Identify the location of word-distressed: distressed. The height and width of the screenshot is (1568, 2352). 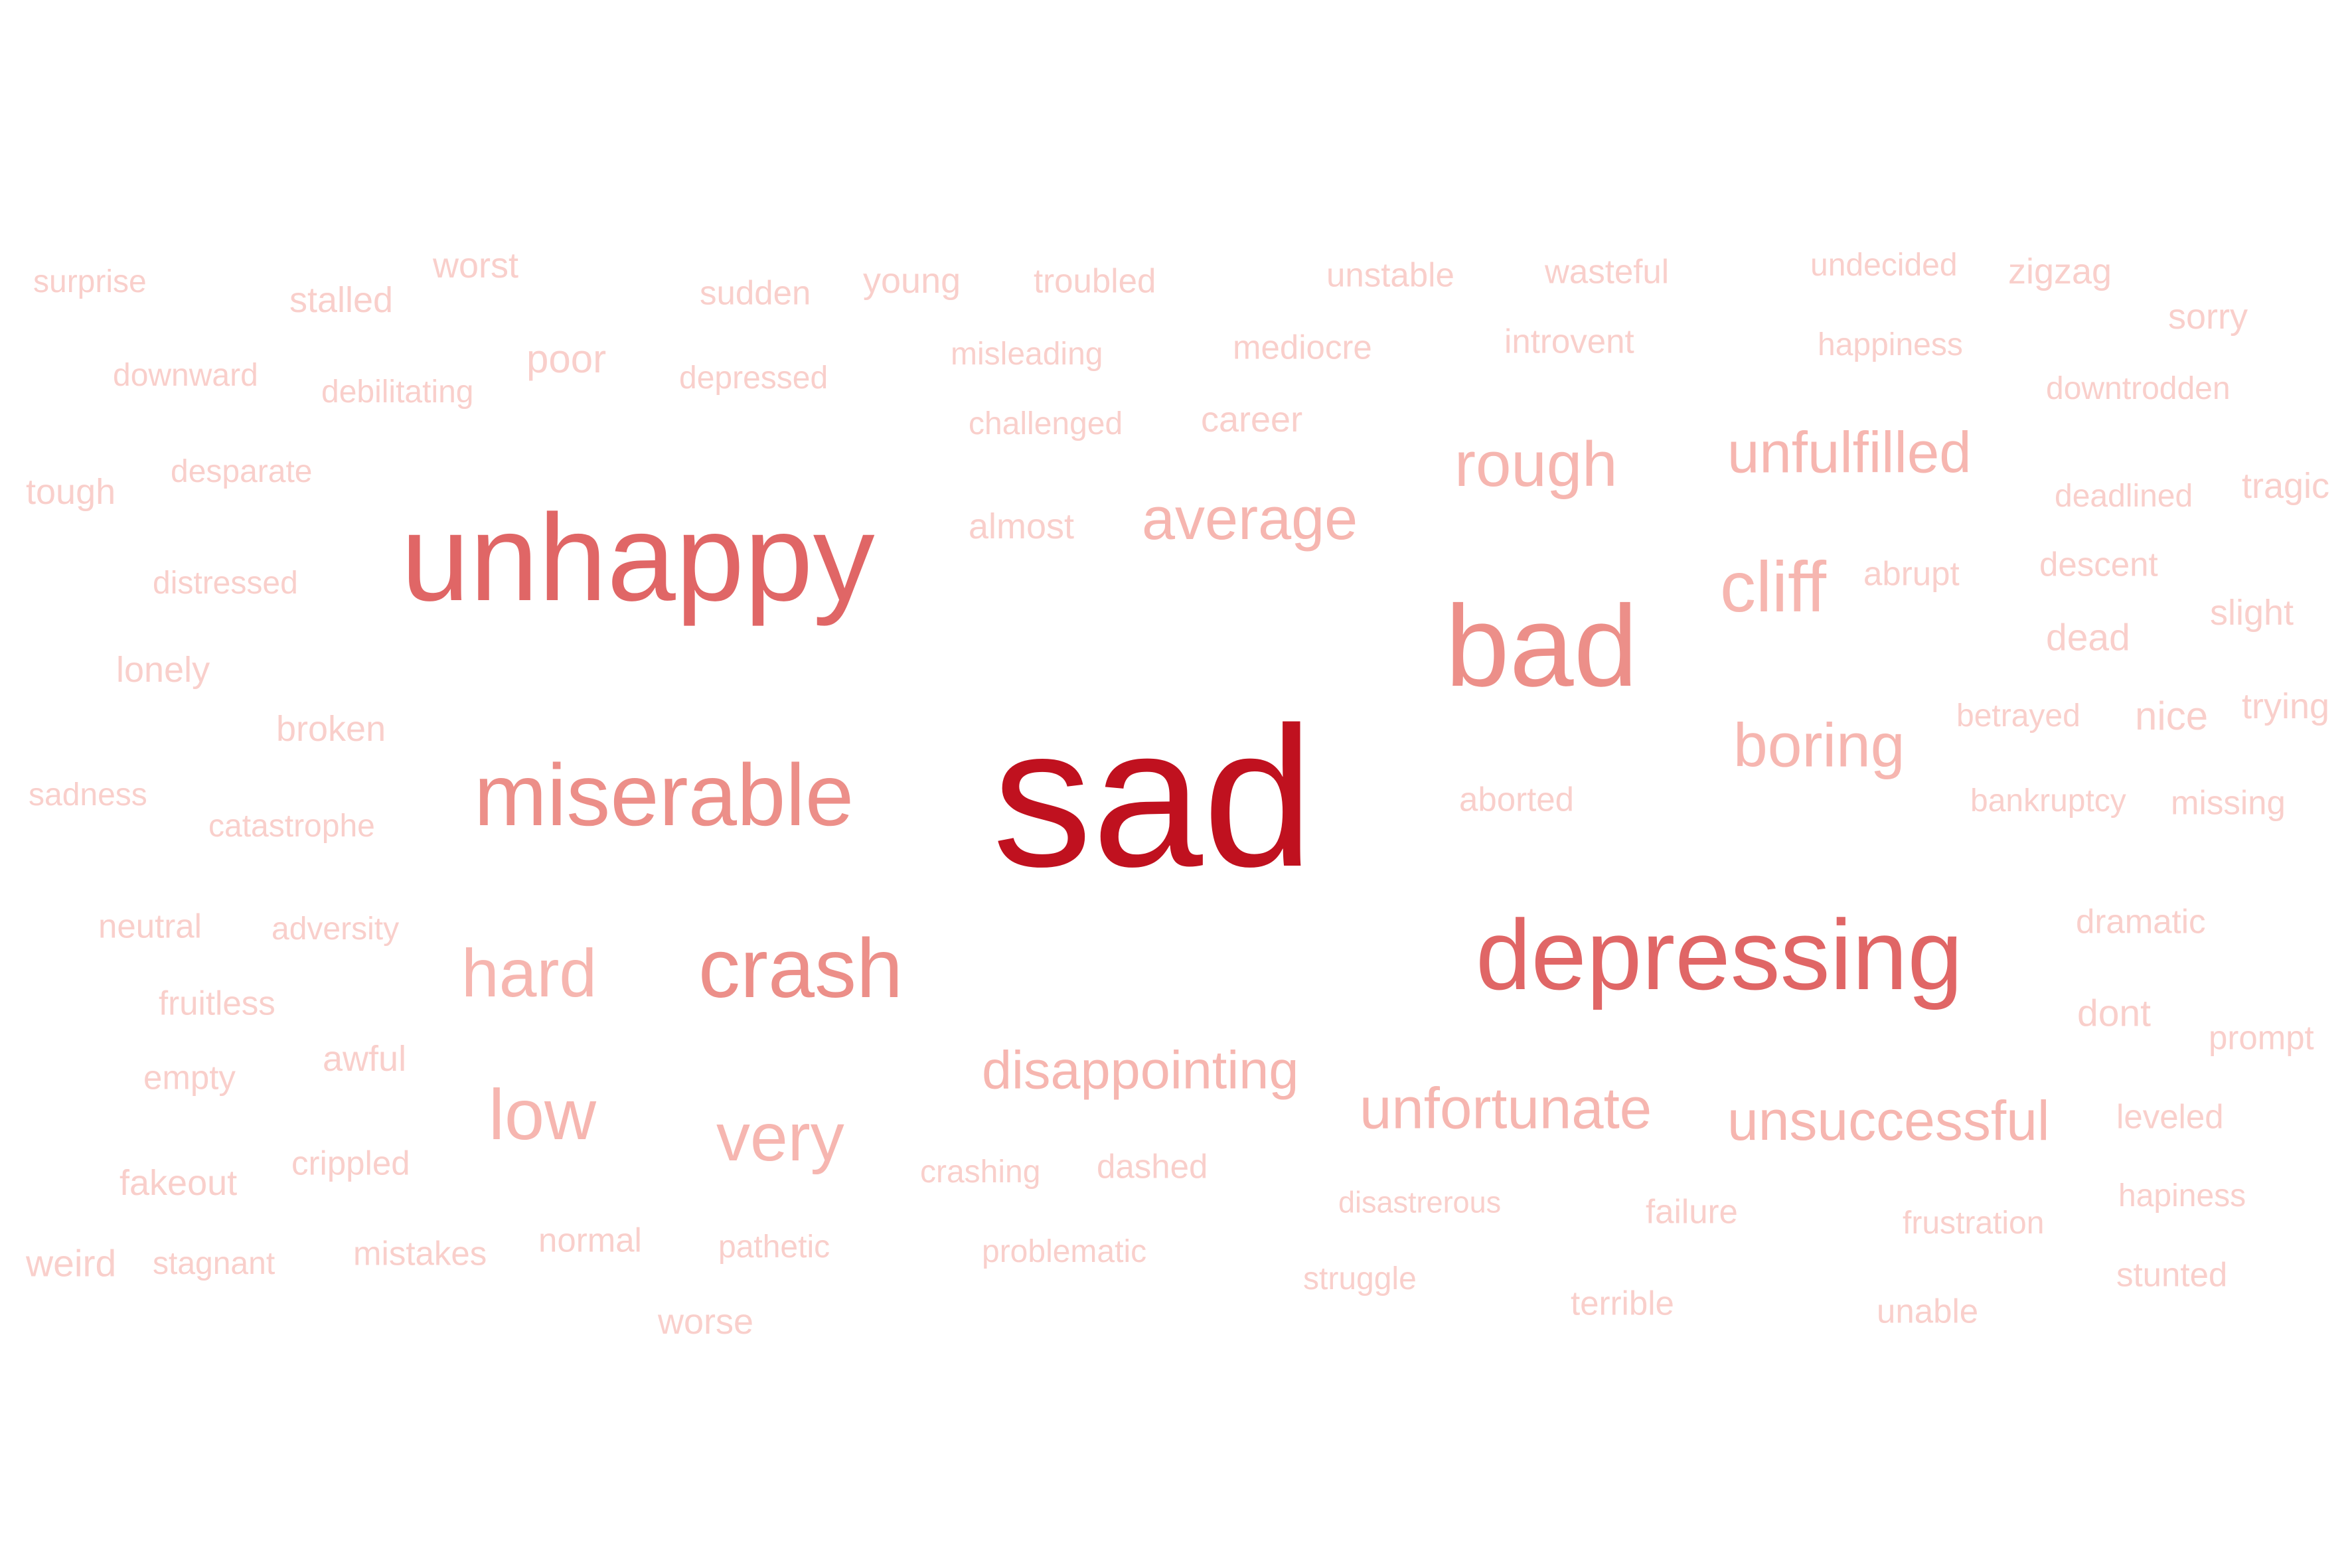
(225, 583).